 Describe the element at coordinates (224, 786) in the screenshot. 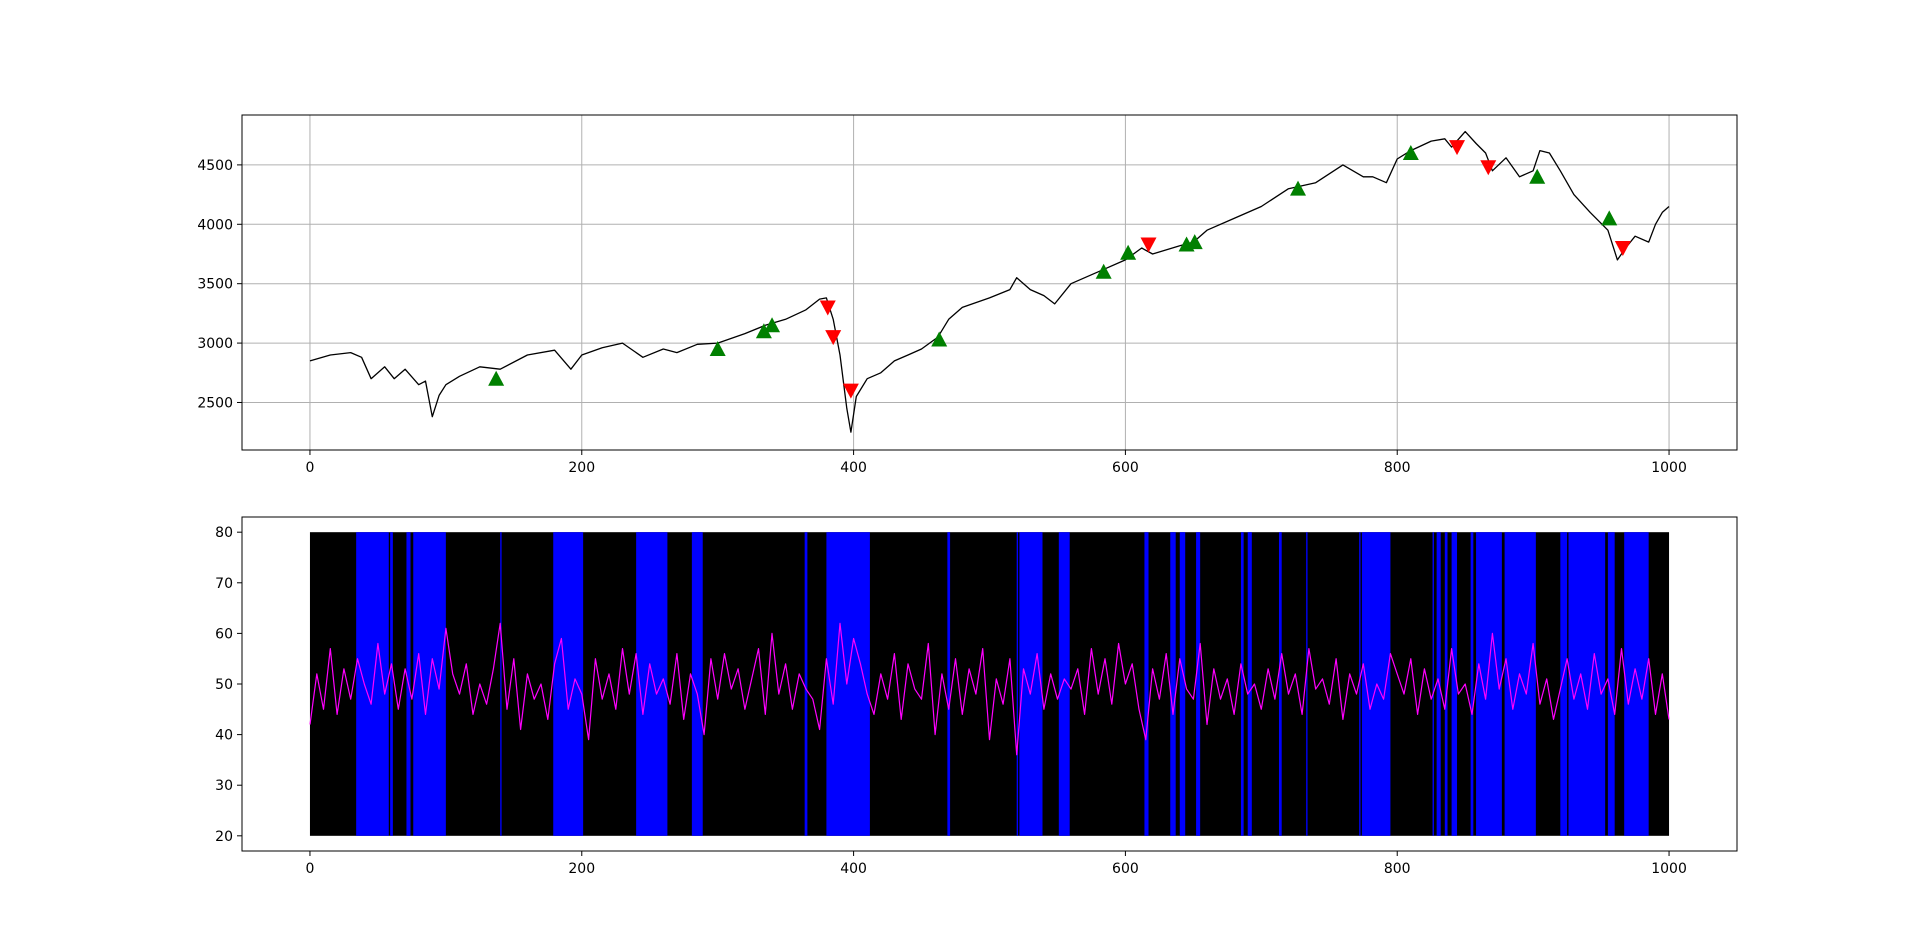

I see `indicator-y-tick-label: 30` at that location.